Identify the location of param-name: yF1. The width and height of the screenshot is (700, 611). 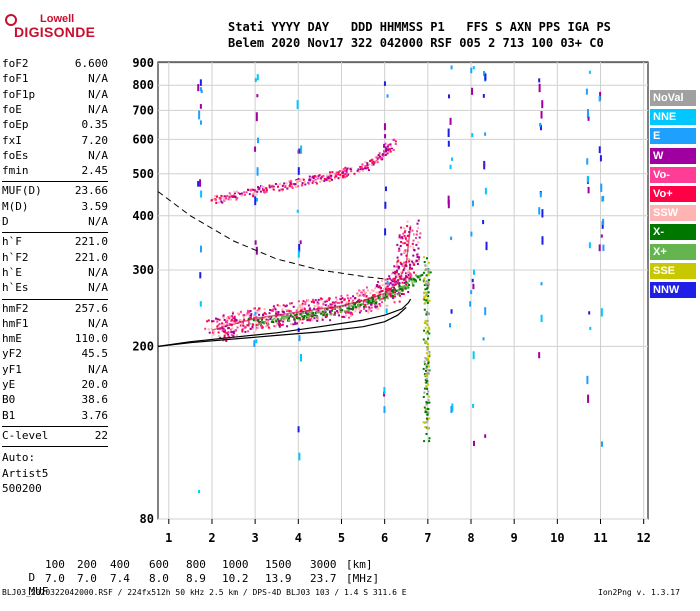
(12, 369).